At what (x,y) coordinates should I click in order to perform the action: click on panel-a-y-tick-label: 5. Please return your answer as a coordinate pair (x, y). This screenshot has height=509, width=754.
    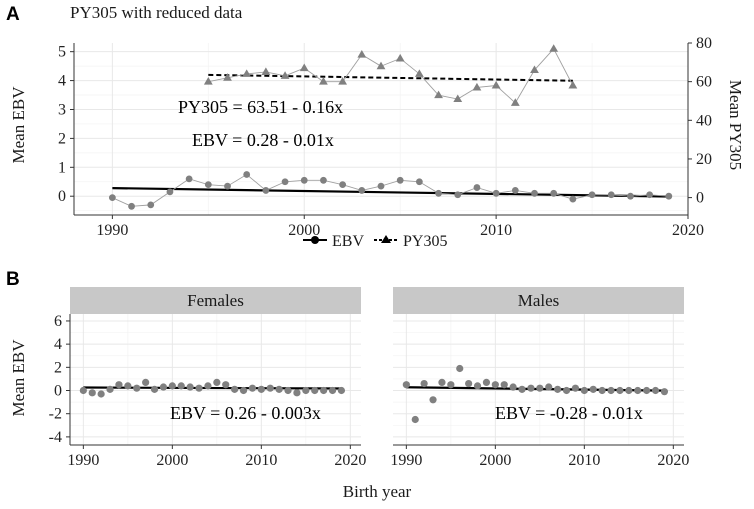
    Looking at the image, I should click on (62, 52).